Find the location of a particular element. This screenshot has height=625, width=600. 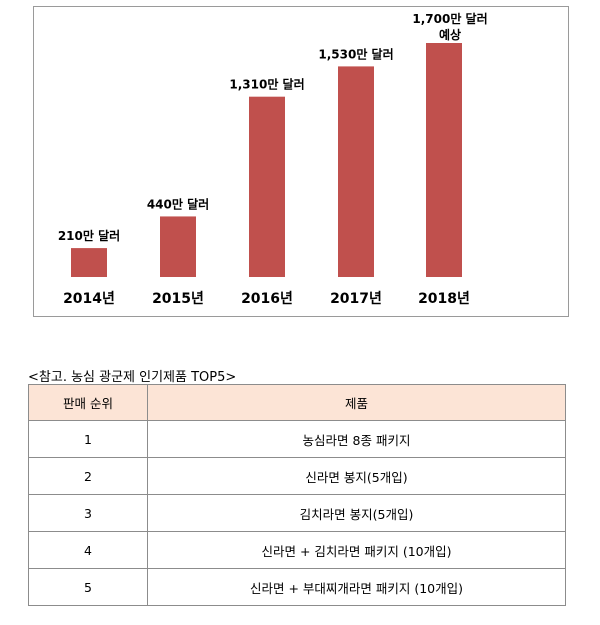

data-label: 예상 is located at coordinates (450, 34).